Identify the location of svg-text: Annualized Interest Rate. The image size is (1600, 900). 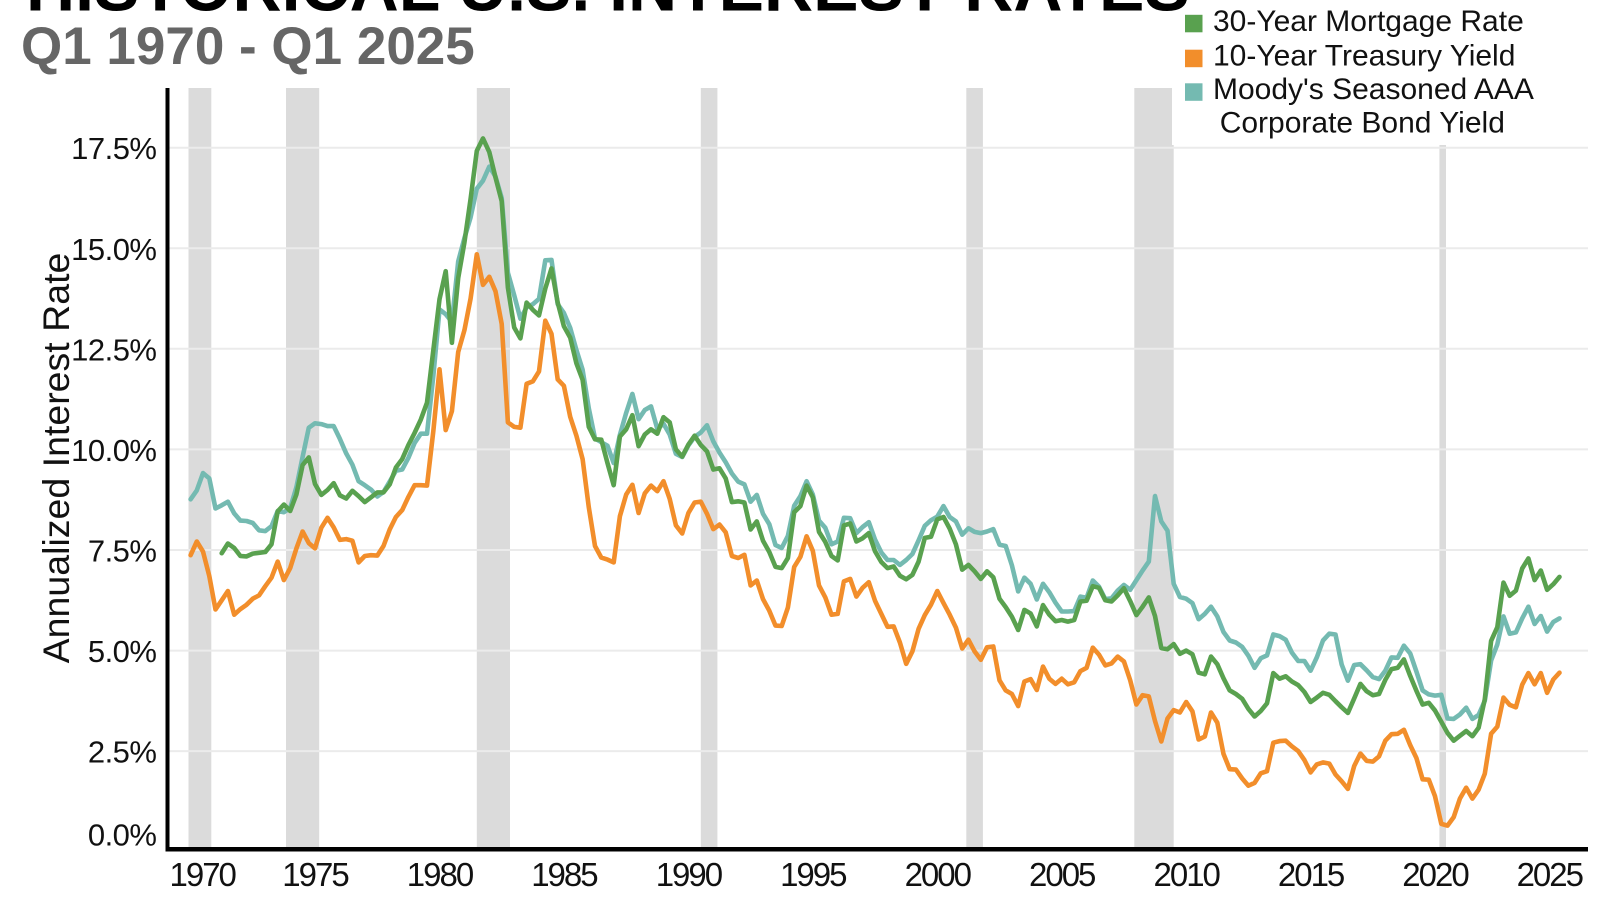
(56, 458).